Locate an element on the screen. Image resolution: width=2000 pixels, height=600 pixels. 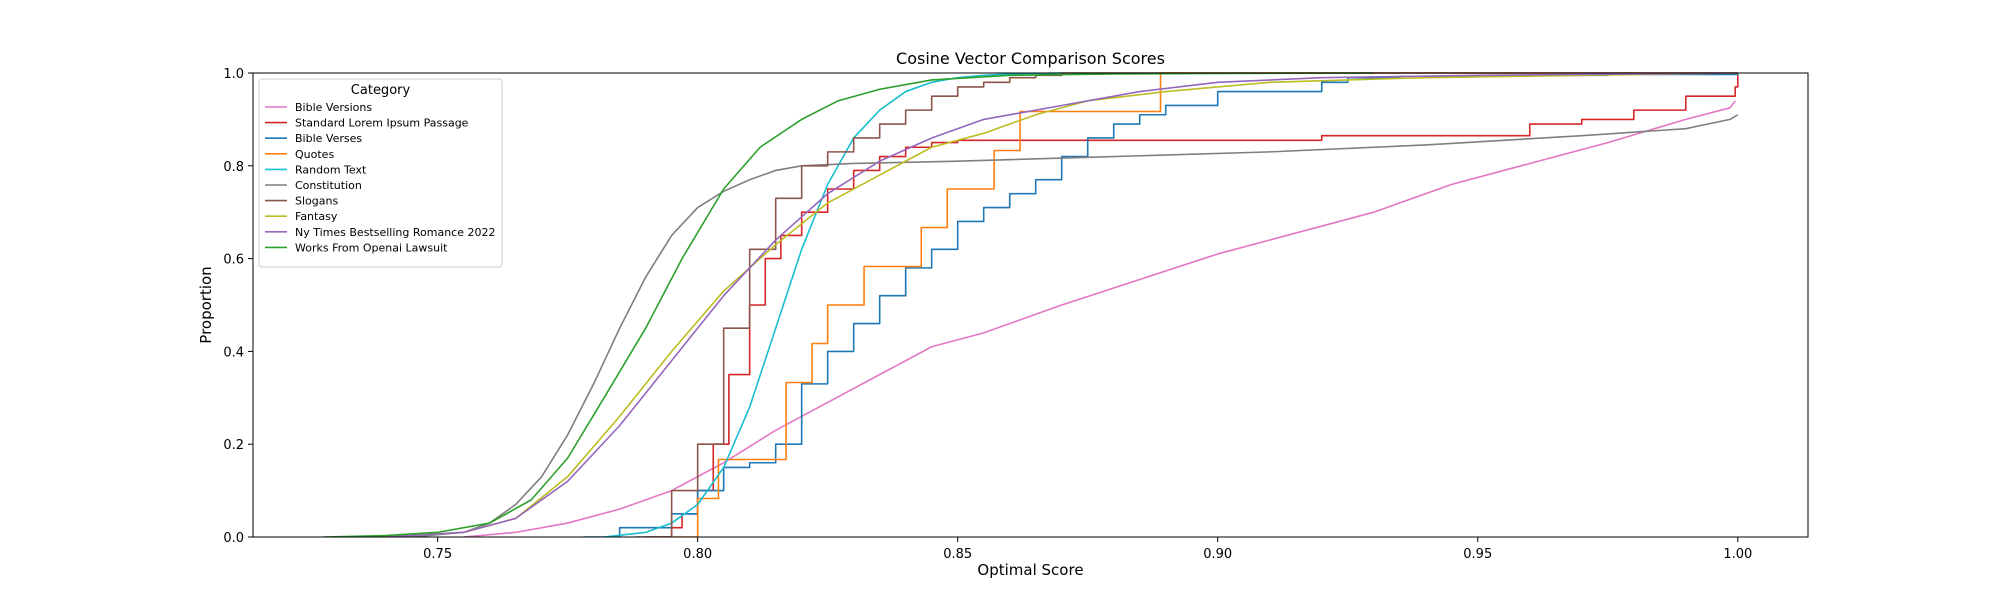
legend-label-fantasy: Fantasy is located at coordinates (316, 216).